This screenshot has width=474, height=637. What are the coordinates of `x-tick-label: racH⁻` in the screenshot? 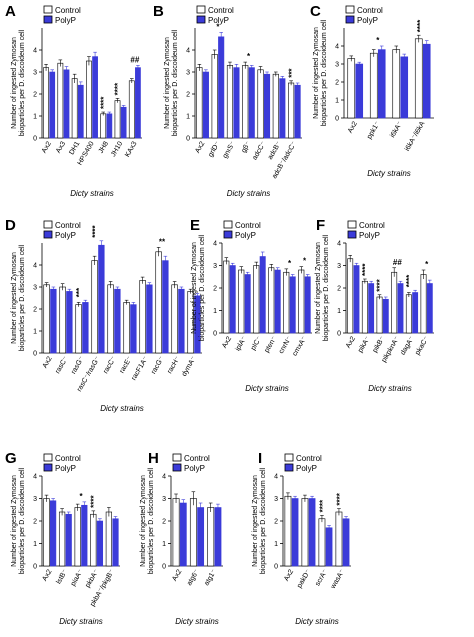 It's located at (173, 365).